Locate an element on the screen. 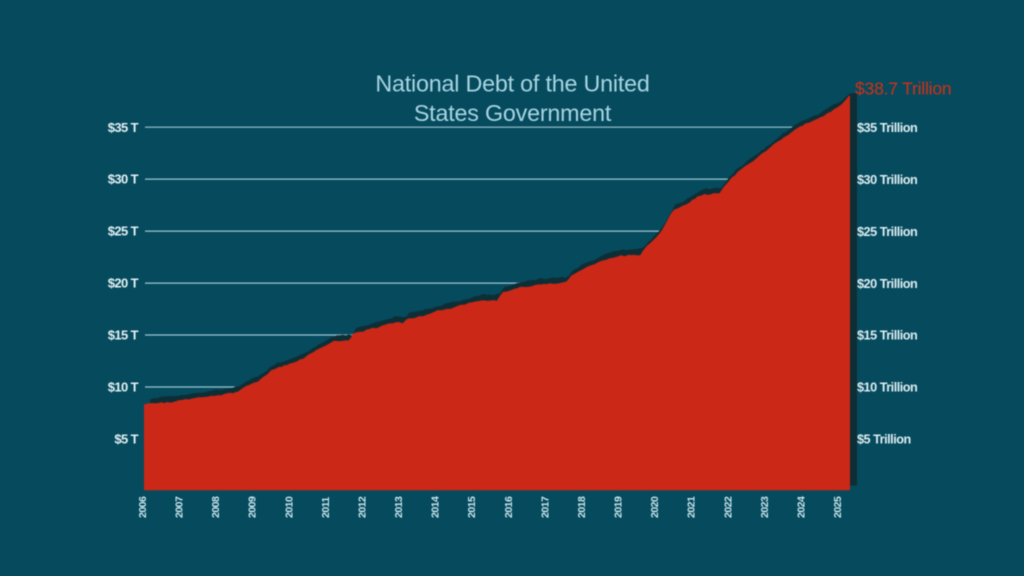 The width and height of the screenshot is (1024, 576). svg-text: 2016 is located at coordinates (509, 507).